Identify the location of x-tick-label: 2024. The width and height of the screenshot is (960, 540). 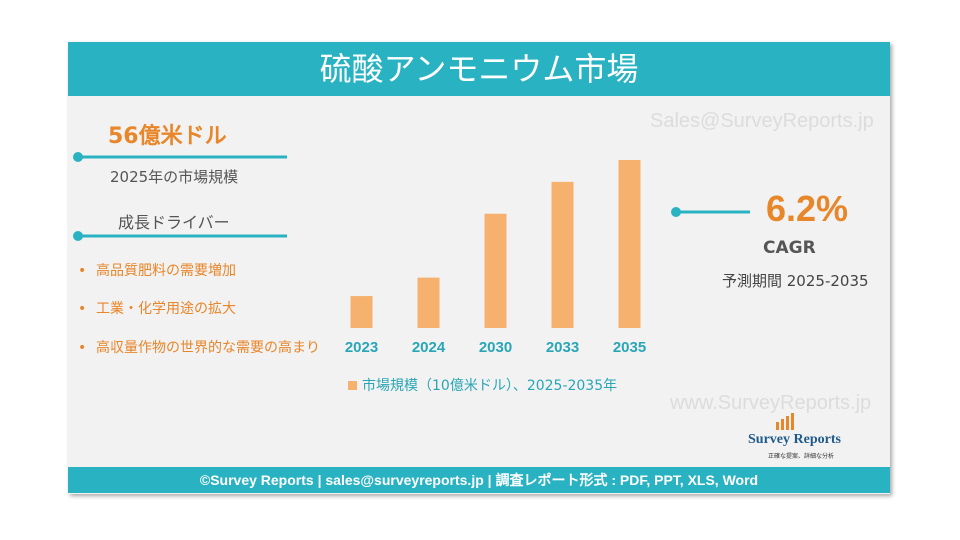
(429, 347).